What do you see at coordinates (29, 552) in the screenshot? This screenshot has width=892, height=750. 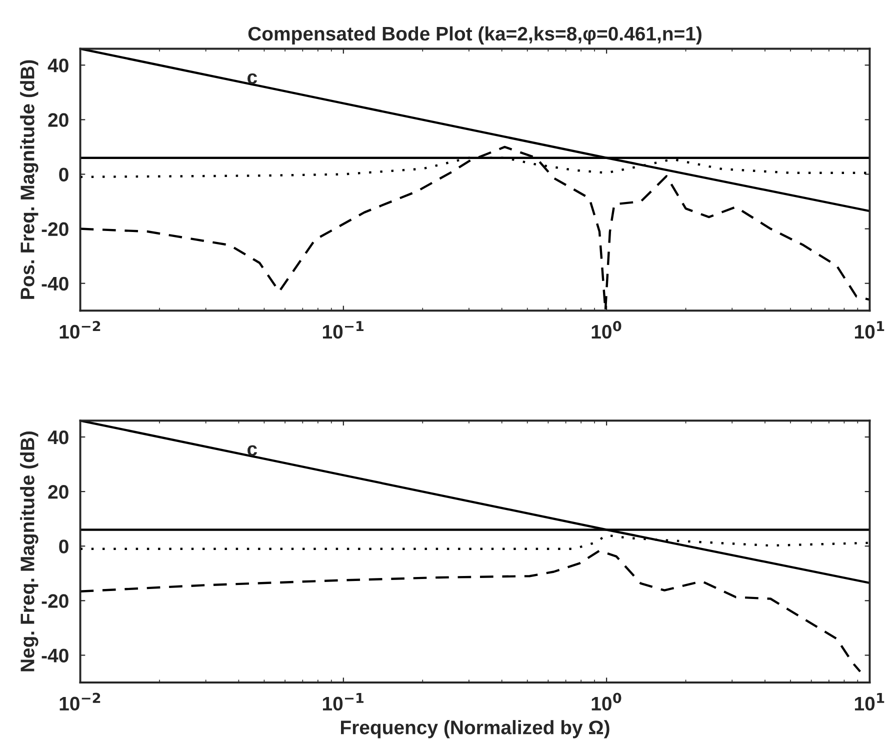 I see `y-axis-title: Neg. Freq. Magnitude (dB)` at bounding box center [29, 552].